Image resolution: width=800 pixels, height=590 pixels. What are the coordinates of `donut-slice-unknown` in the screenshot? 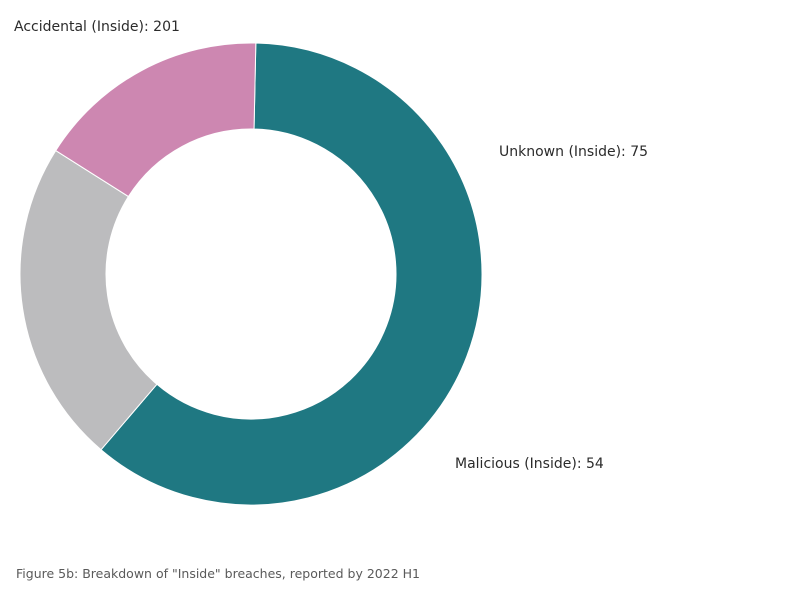 It's located at (88, 300).